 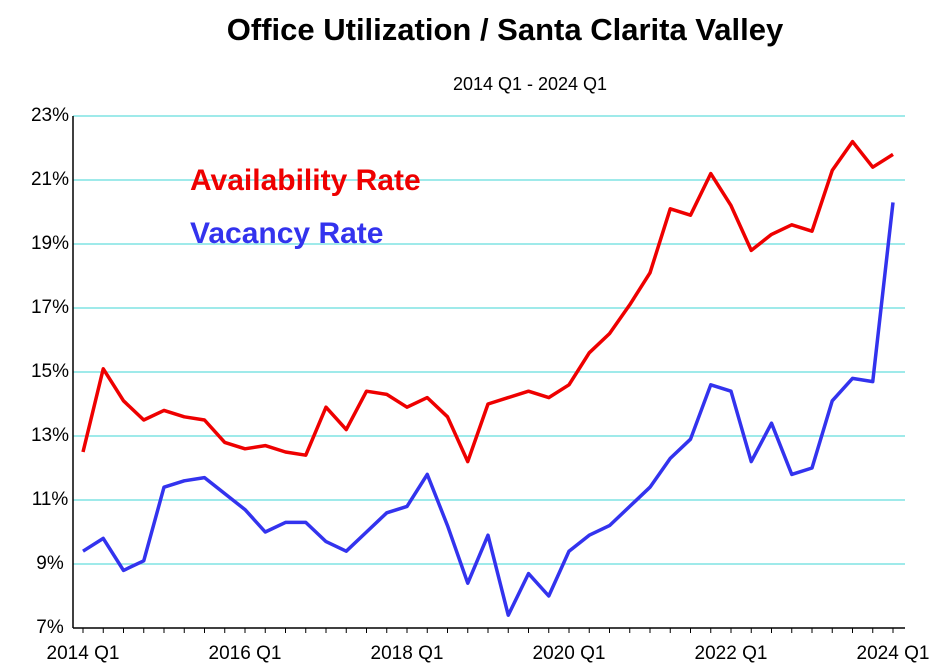 What do you see at coordinates (50, 243) in the screenshot?
I see `y-tick-label: 19%` at bounding box center [50, 243].